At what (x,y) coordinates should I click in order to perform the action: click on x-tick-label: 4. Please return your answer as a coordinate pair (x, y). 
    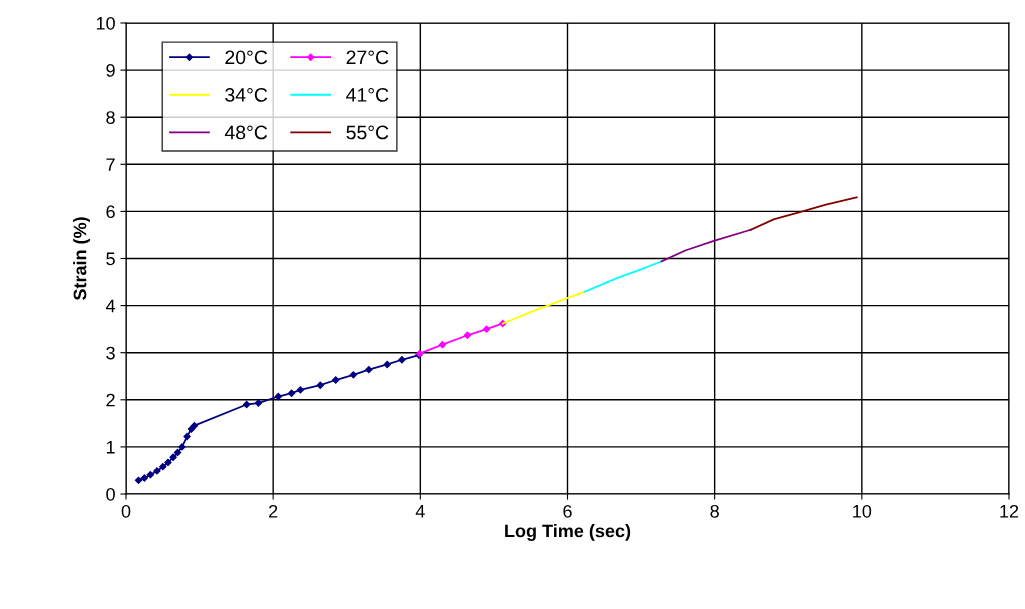
    Looking at the image, I should click on (420, 511).